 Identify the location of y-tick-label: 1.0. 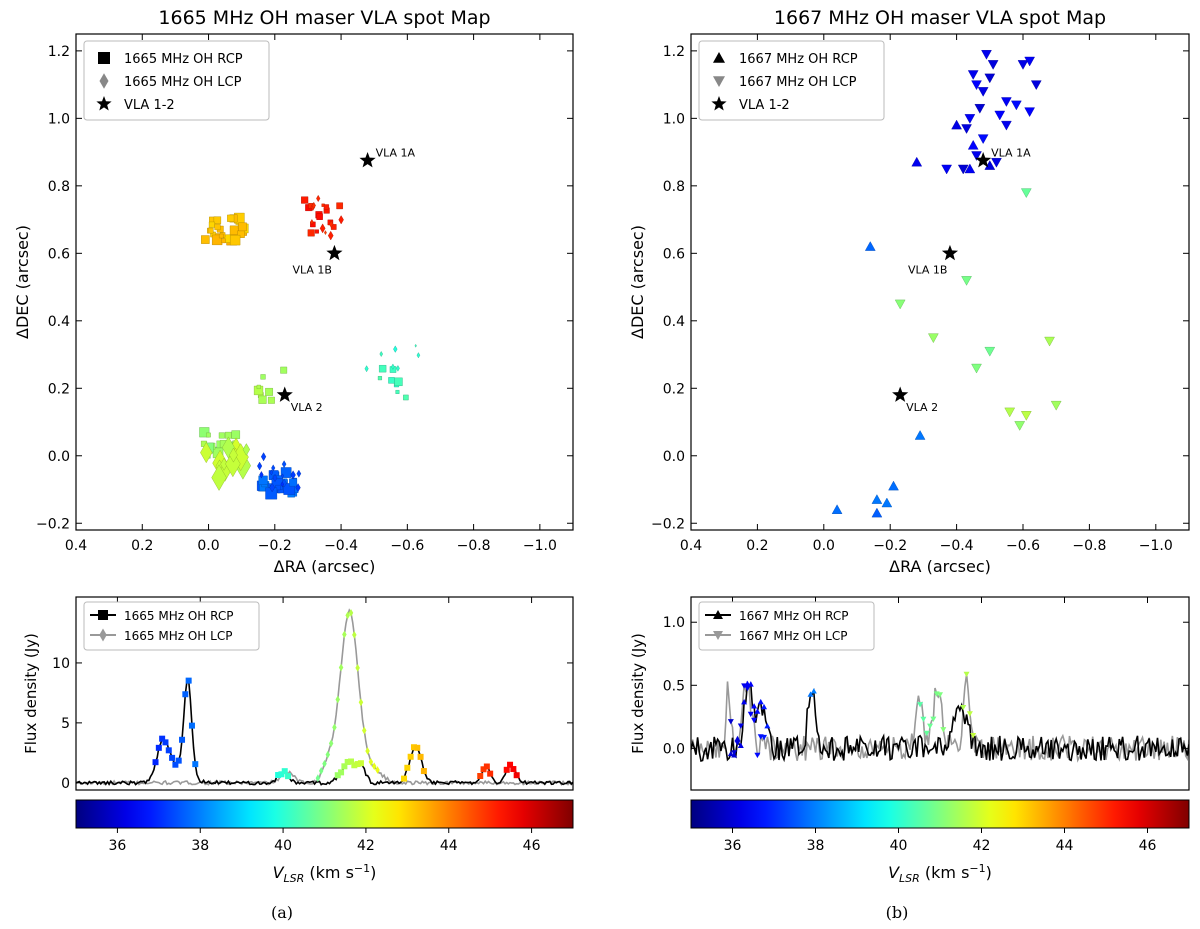
(674, 119).